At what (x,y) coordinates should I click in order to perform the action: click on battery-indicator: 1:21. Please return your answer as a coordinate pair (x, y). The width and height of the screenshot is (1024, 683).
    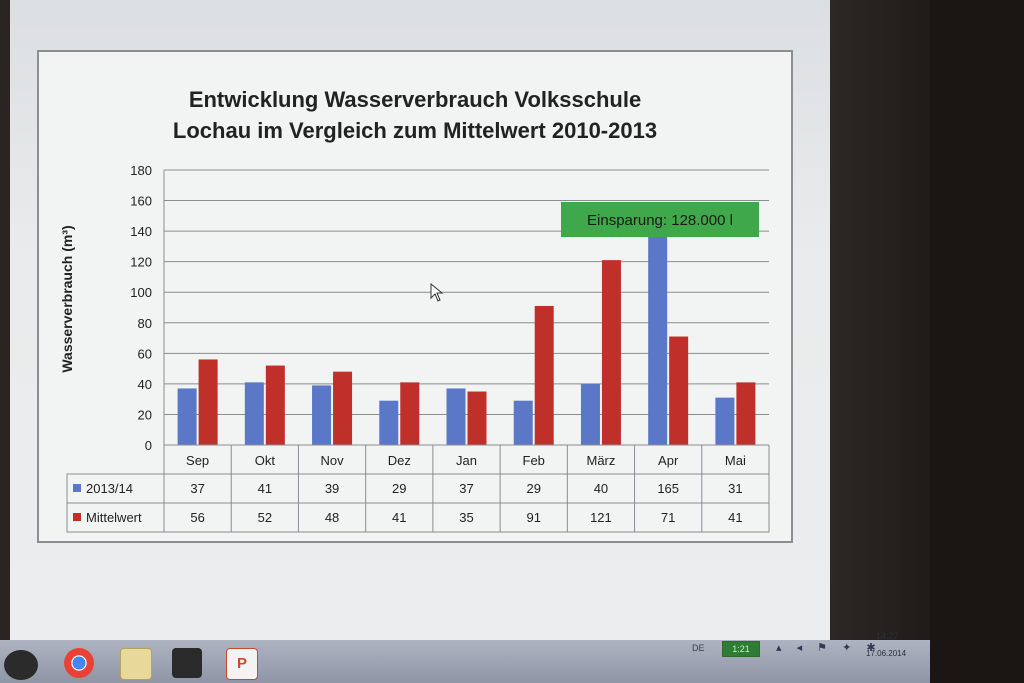
    Looking at the image, I should click on (741, 649).